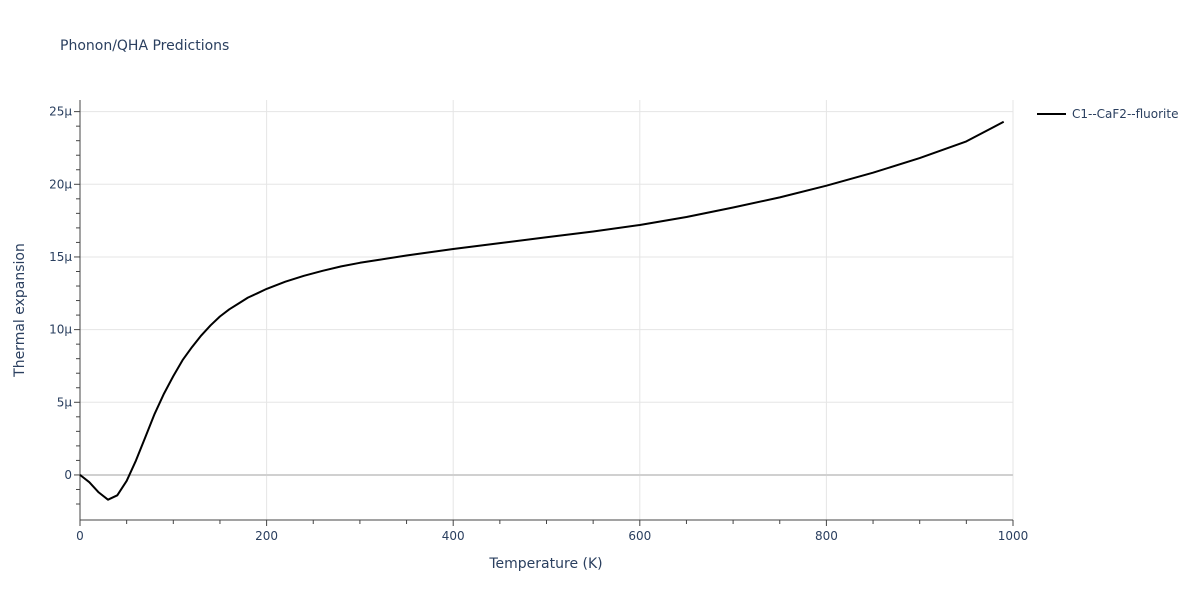 The width and height of the screenshot is (1200, 600). I want to click on y-tick-label: 25μ, so click(60, 112).